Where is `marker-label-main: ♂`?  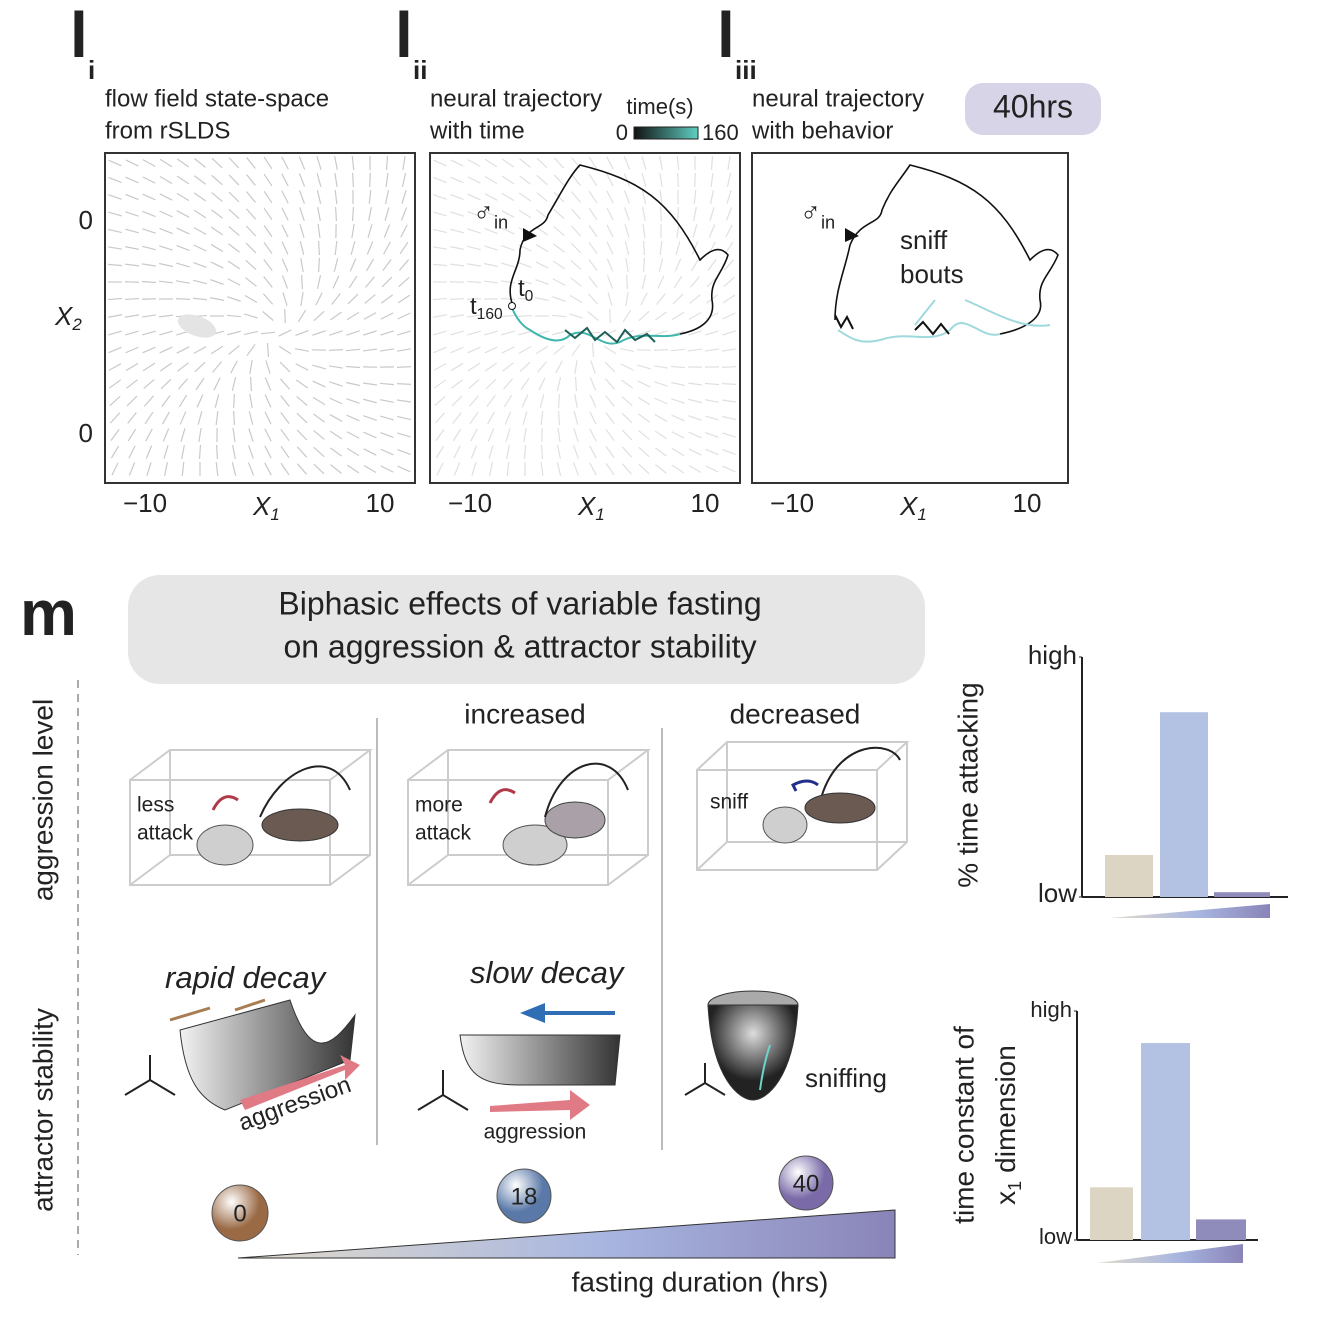
marker-label-main: ♂ is located at coordinates (810, 212).